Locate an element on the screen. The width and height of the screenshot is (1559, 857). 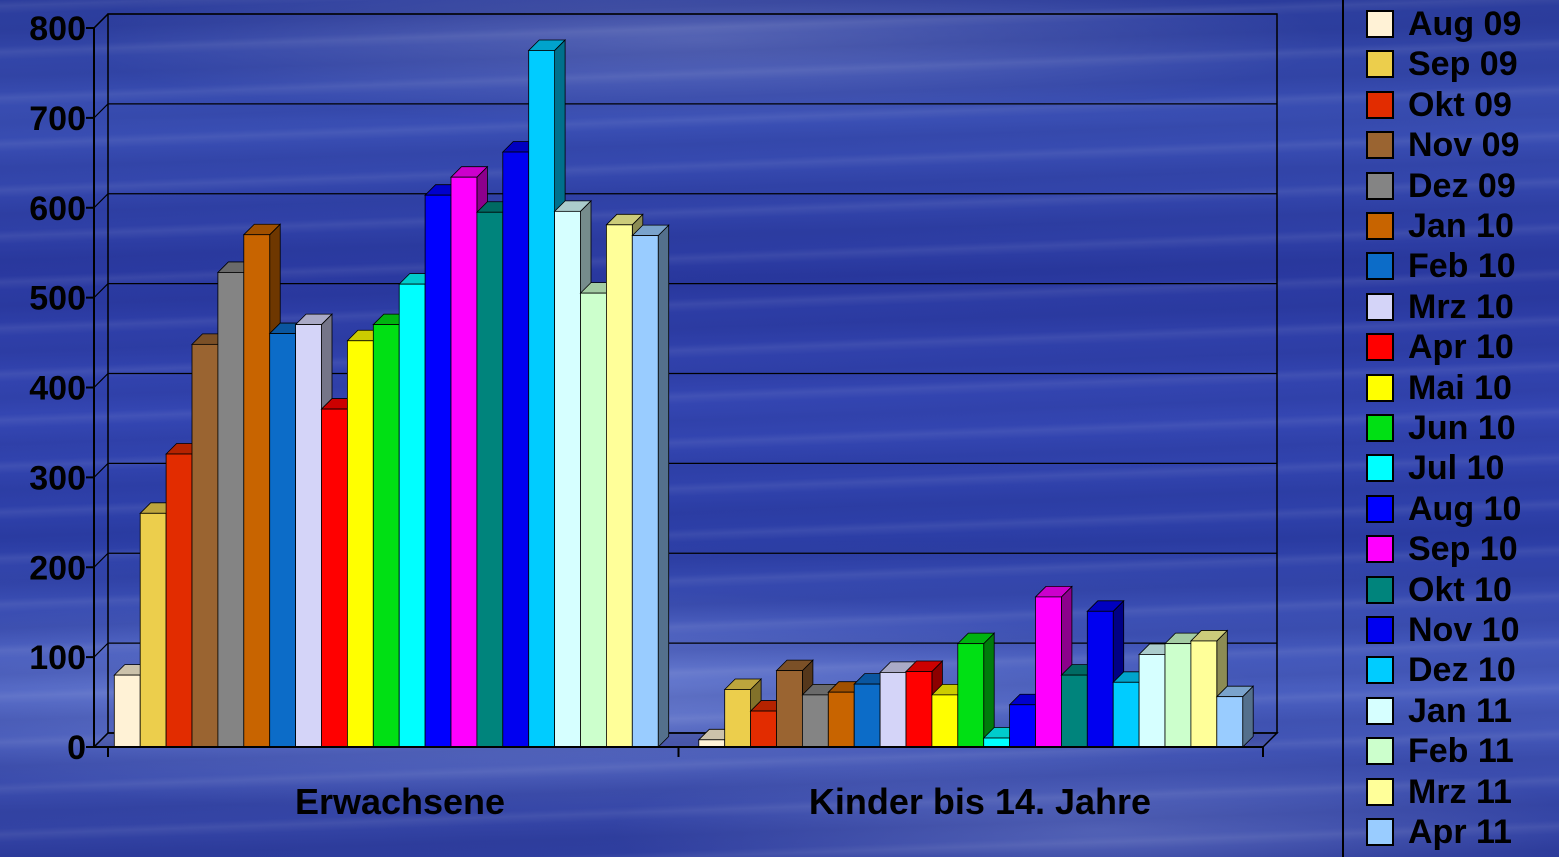
y-axis: 0 100 200 300 400 500 600 700 800 is located at coordinates (62, 388).